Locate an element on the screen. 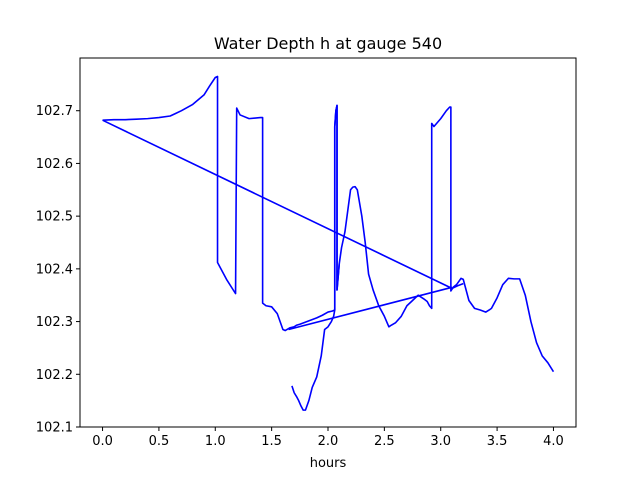 This screenshot has height=480, width=640. y-tick-label: 102.5 is located at coordinates (54, 217).